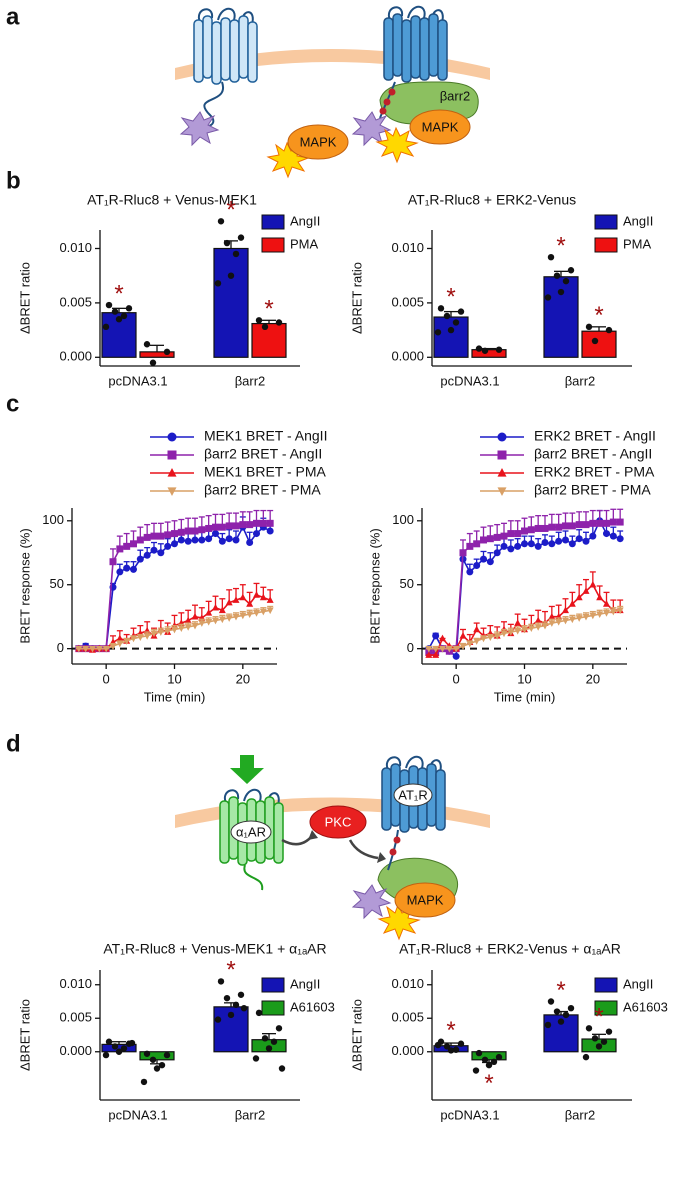 This screenshot has height=1179, width=675. Describe the element at coordinates (273, 1008) in the screenshot. I see `legend-swatch` at that location.